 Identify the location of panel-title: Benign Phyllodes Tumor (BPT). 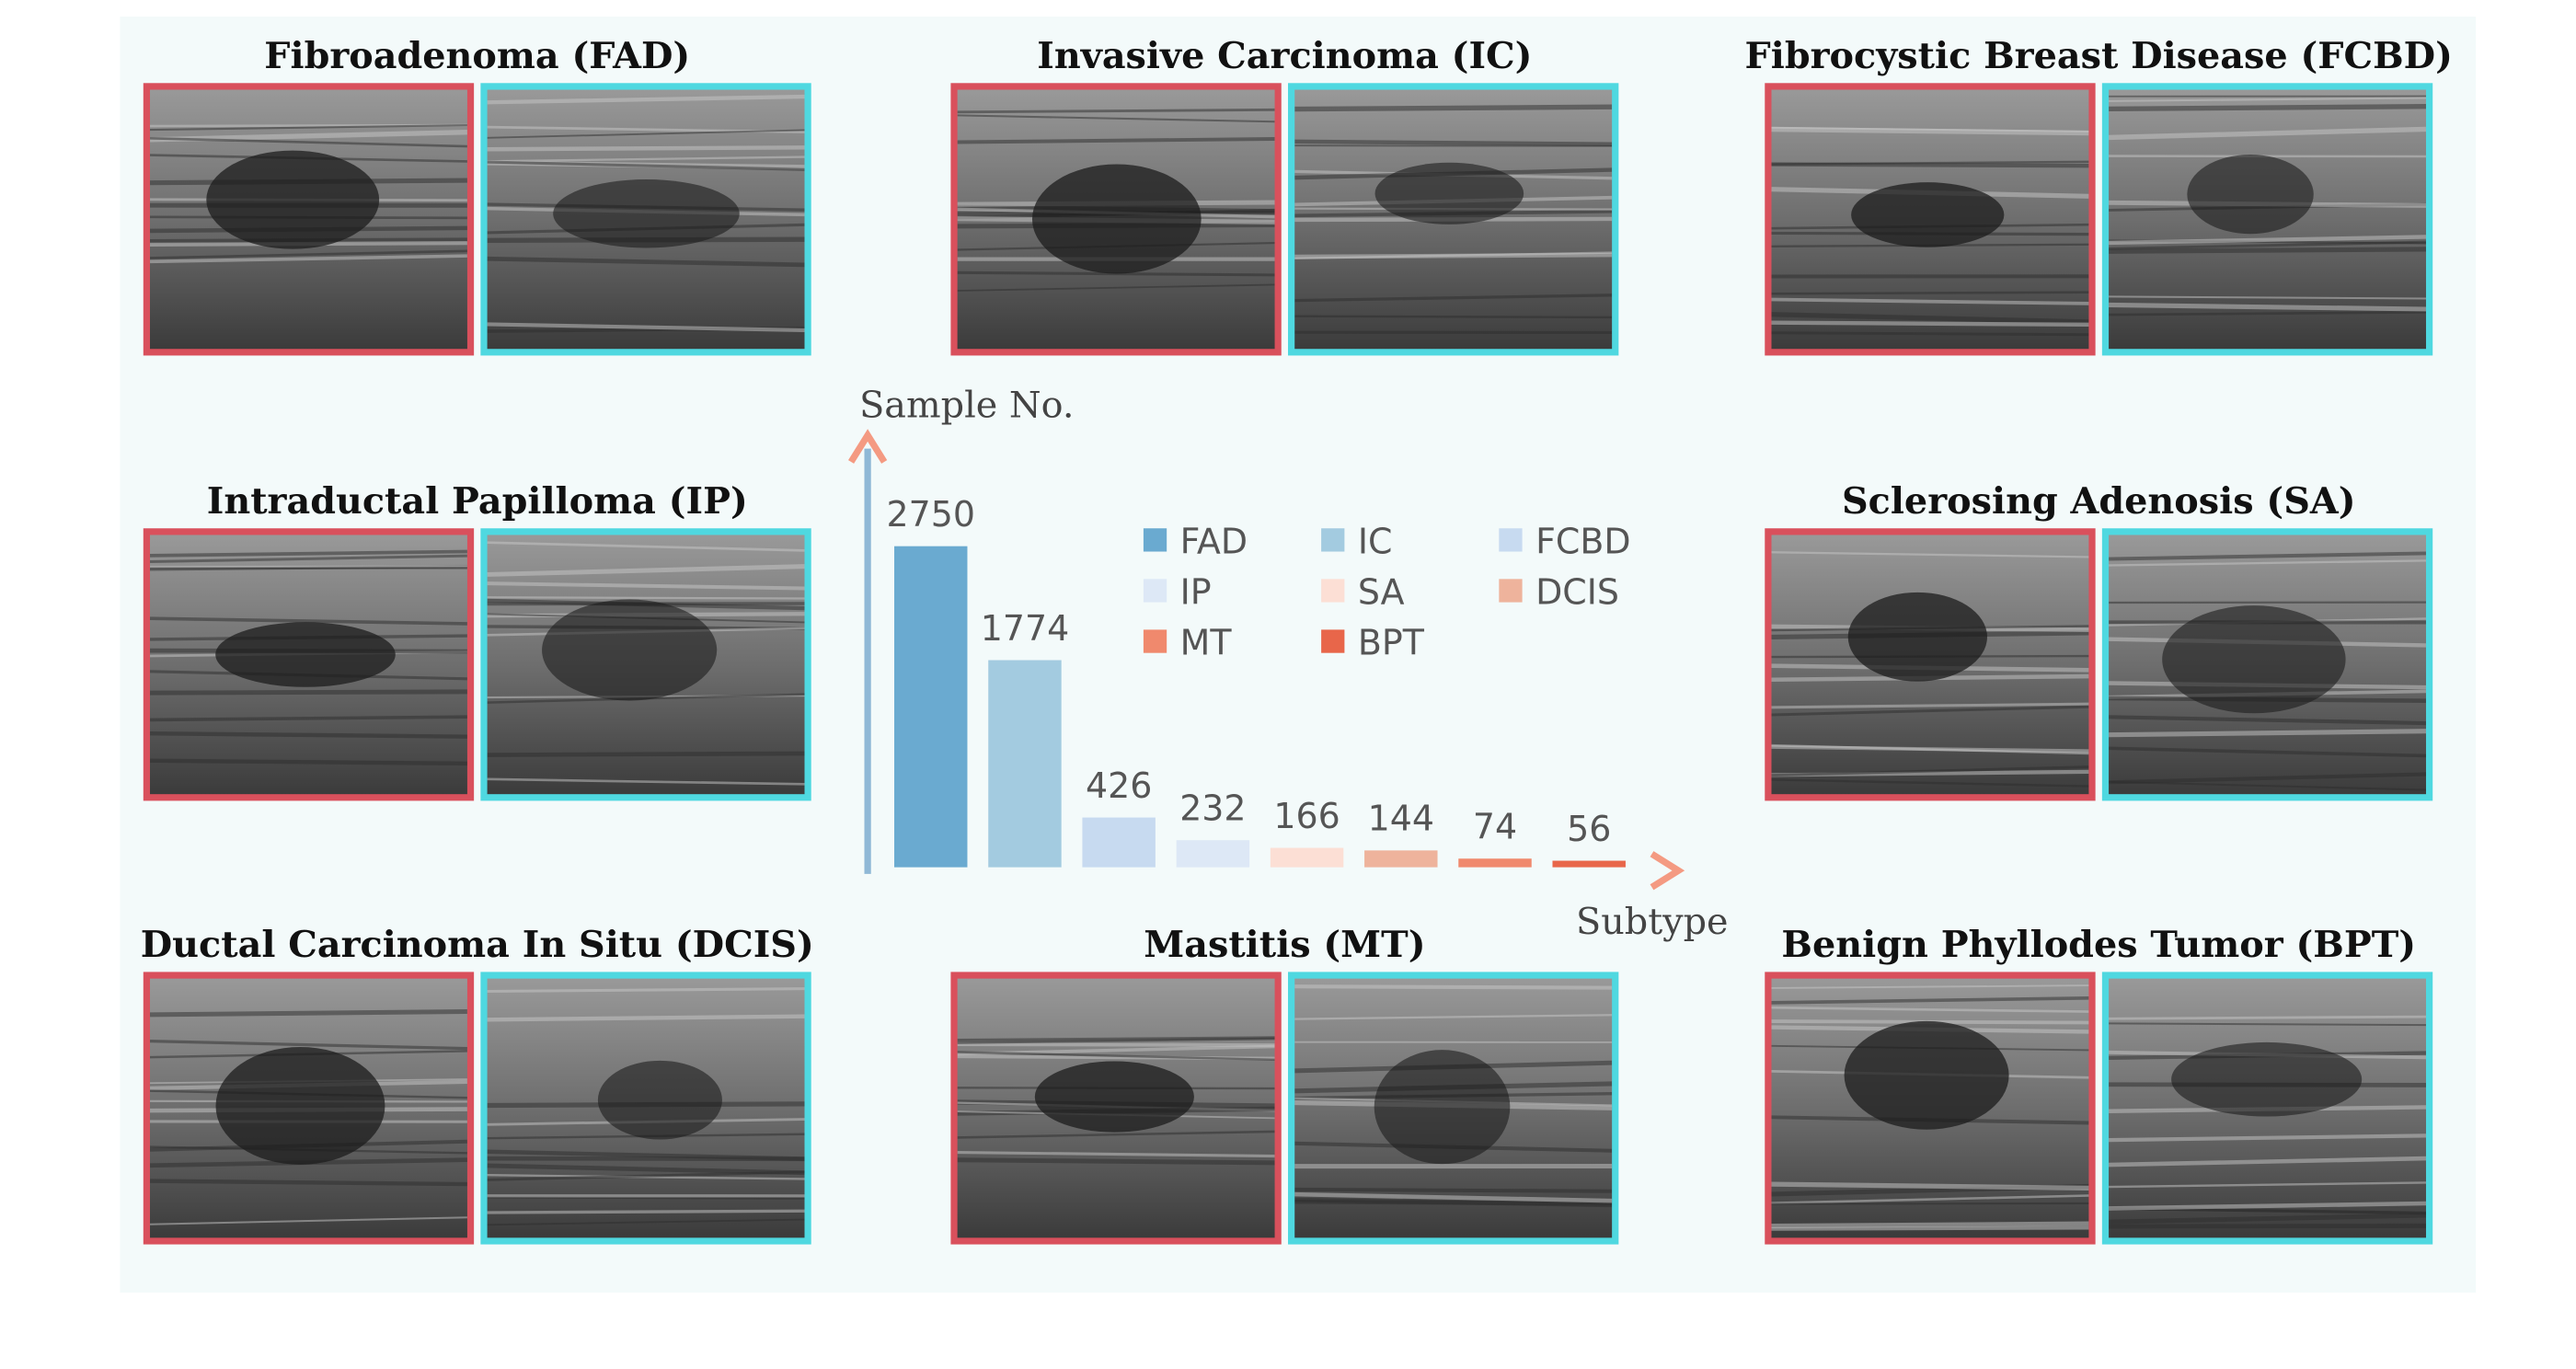
(2098, 945).